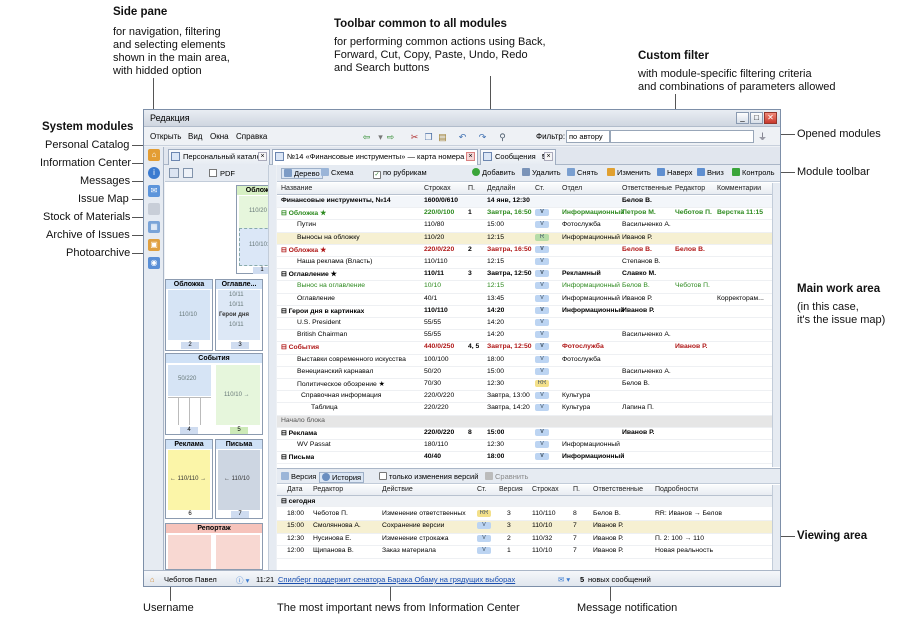 Image resolution: width=900 pixels, height=622 pixels. What do you see at coordinates (629, 172) in the screenshot?
I see `edit-button: Изменить` at bounding box center [629, 172].